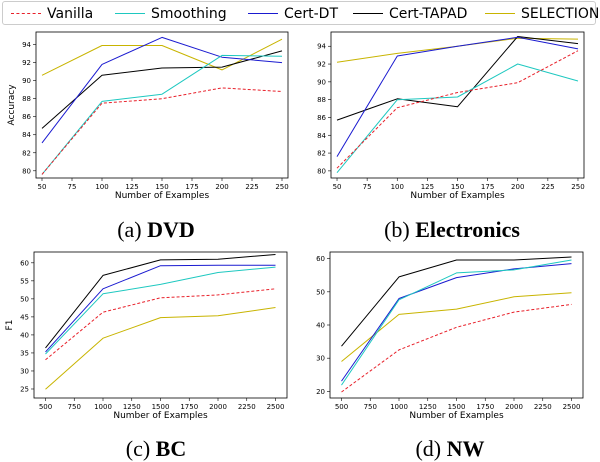 The height and width of the screenshot is (462, 600). I want to click on nw-xtick-label: 2250, so click(543, 407).